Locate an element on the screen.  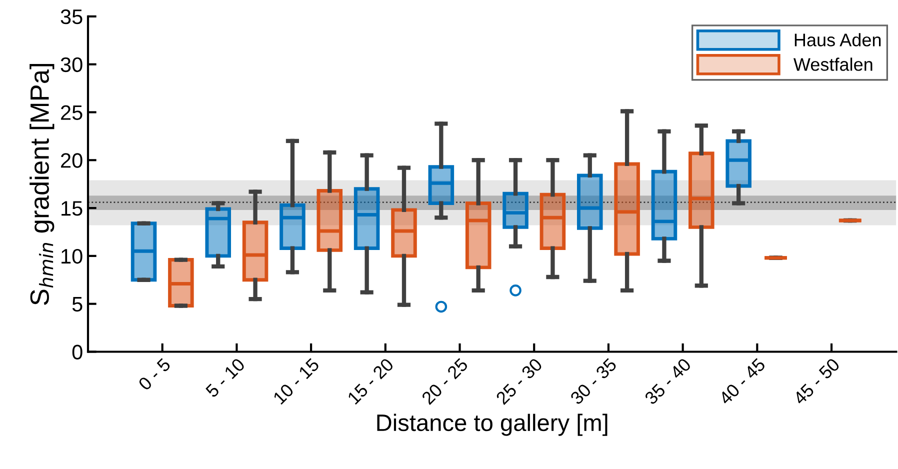
x-tick-label: 45 - 50 is located at coordinates (816, 381).